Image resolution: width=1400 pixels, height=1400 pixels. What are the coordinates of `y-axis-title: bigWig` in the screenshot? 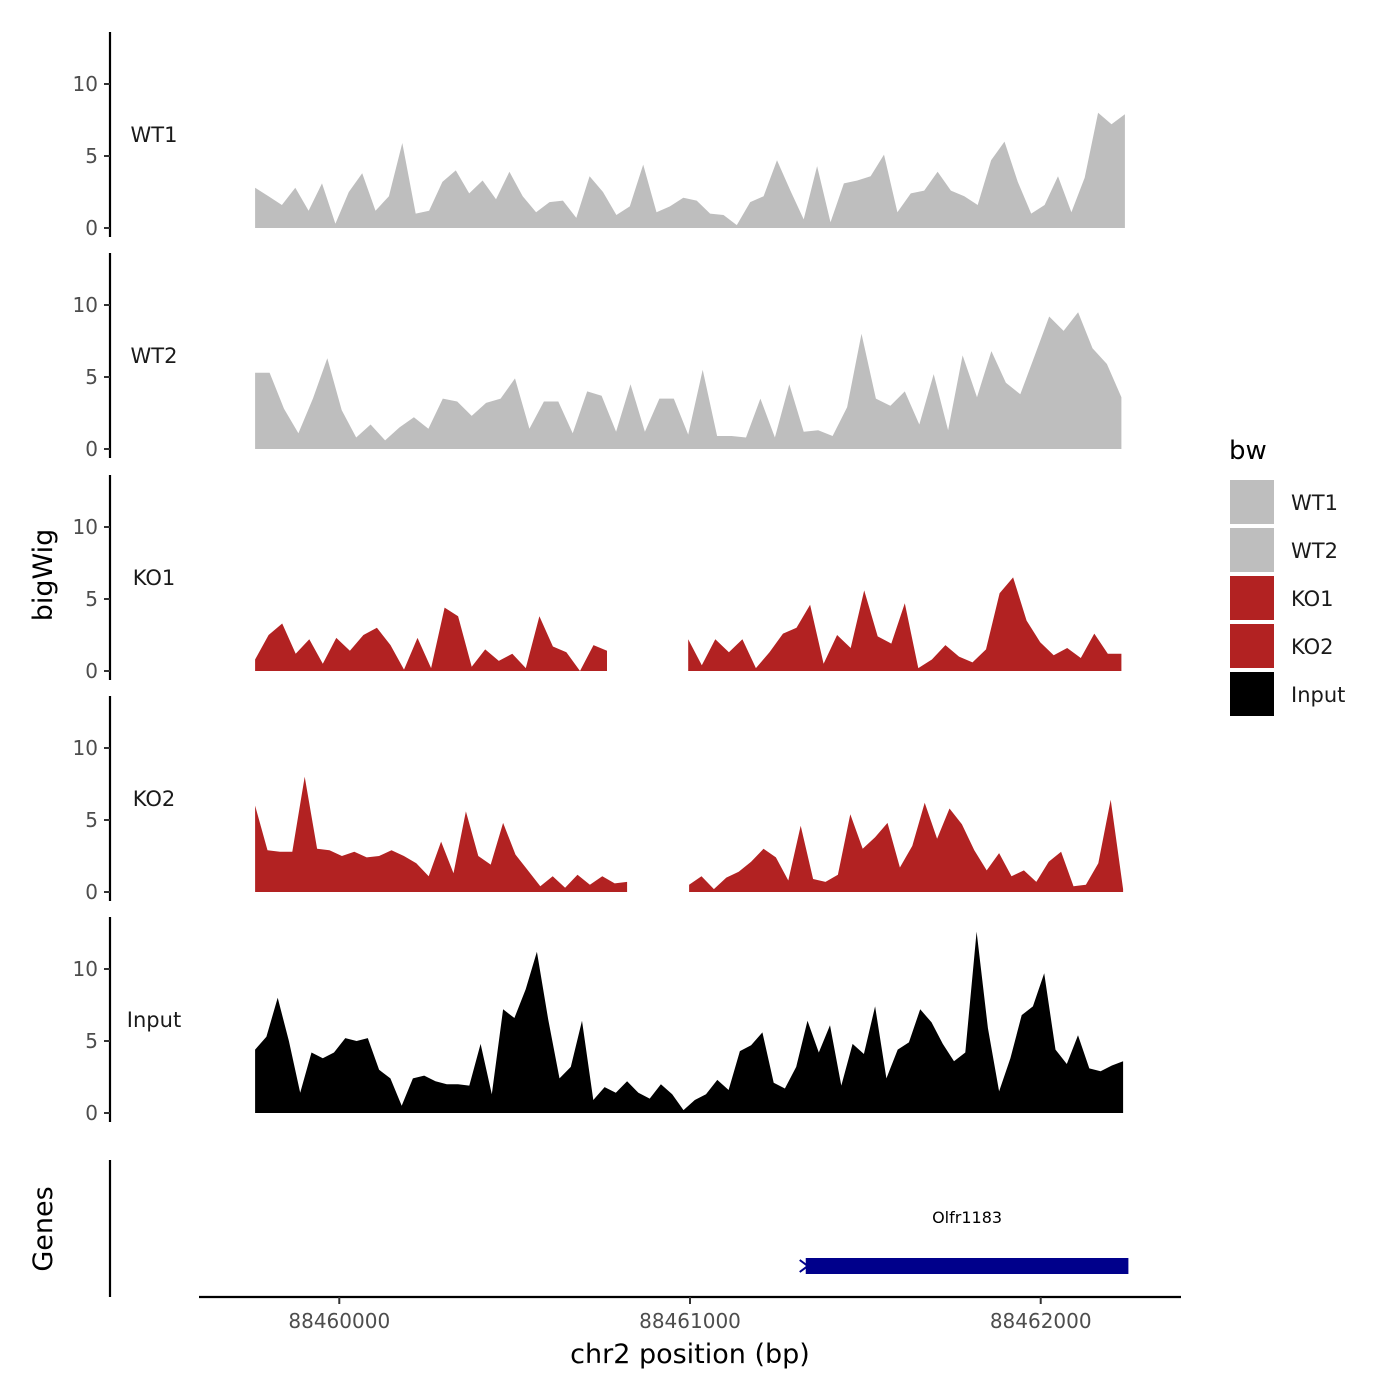 It's located at (43, 575).